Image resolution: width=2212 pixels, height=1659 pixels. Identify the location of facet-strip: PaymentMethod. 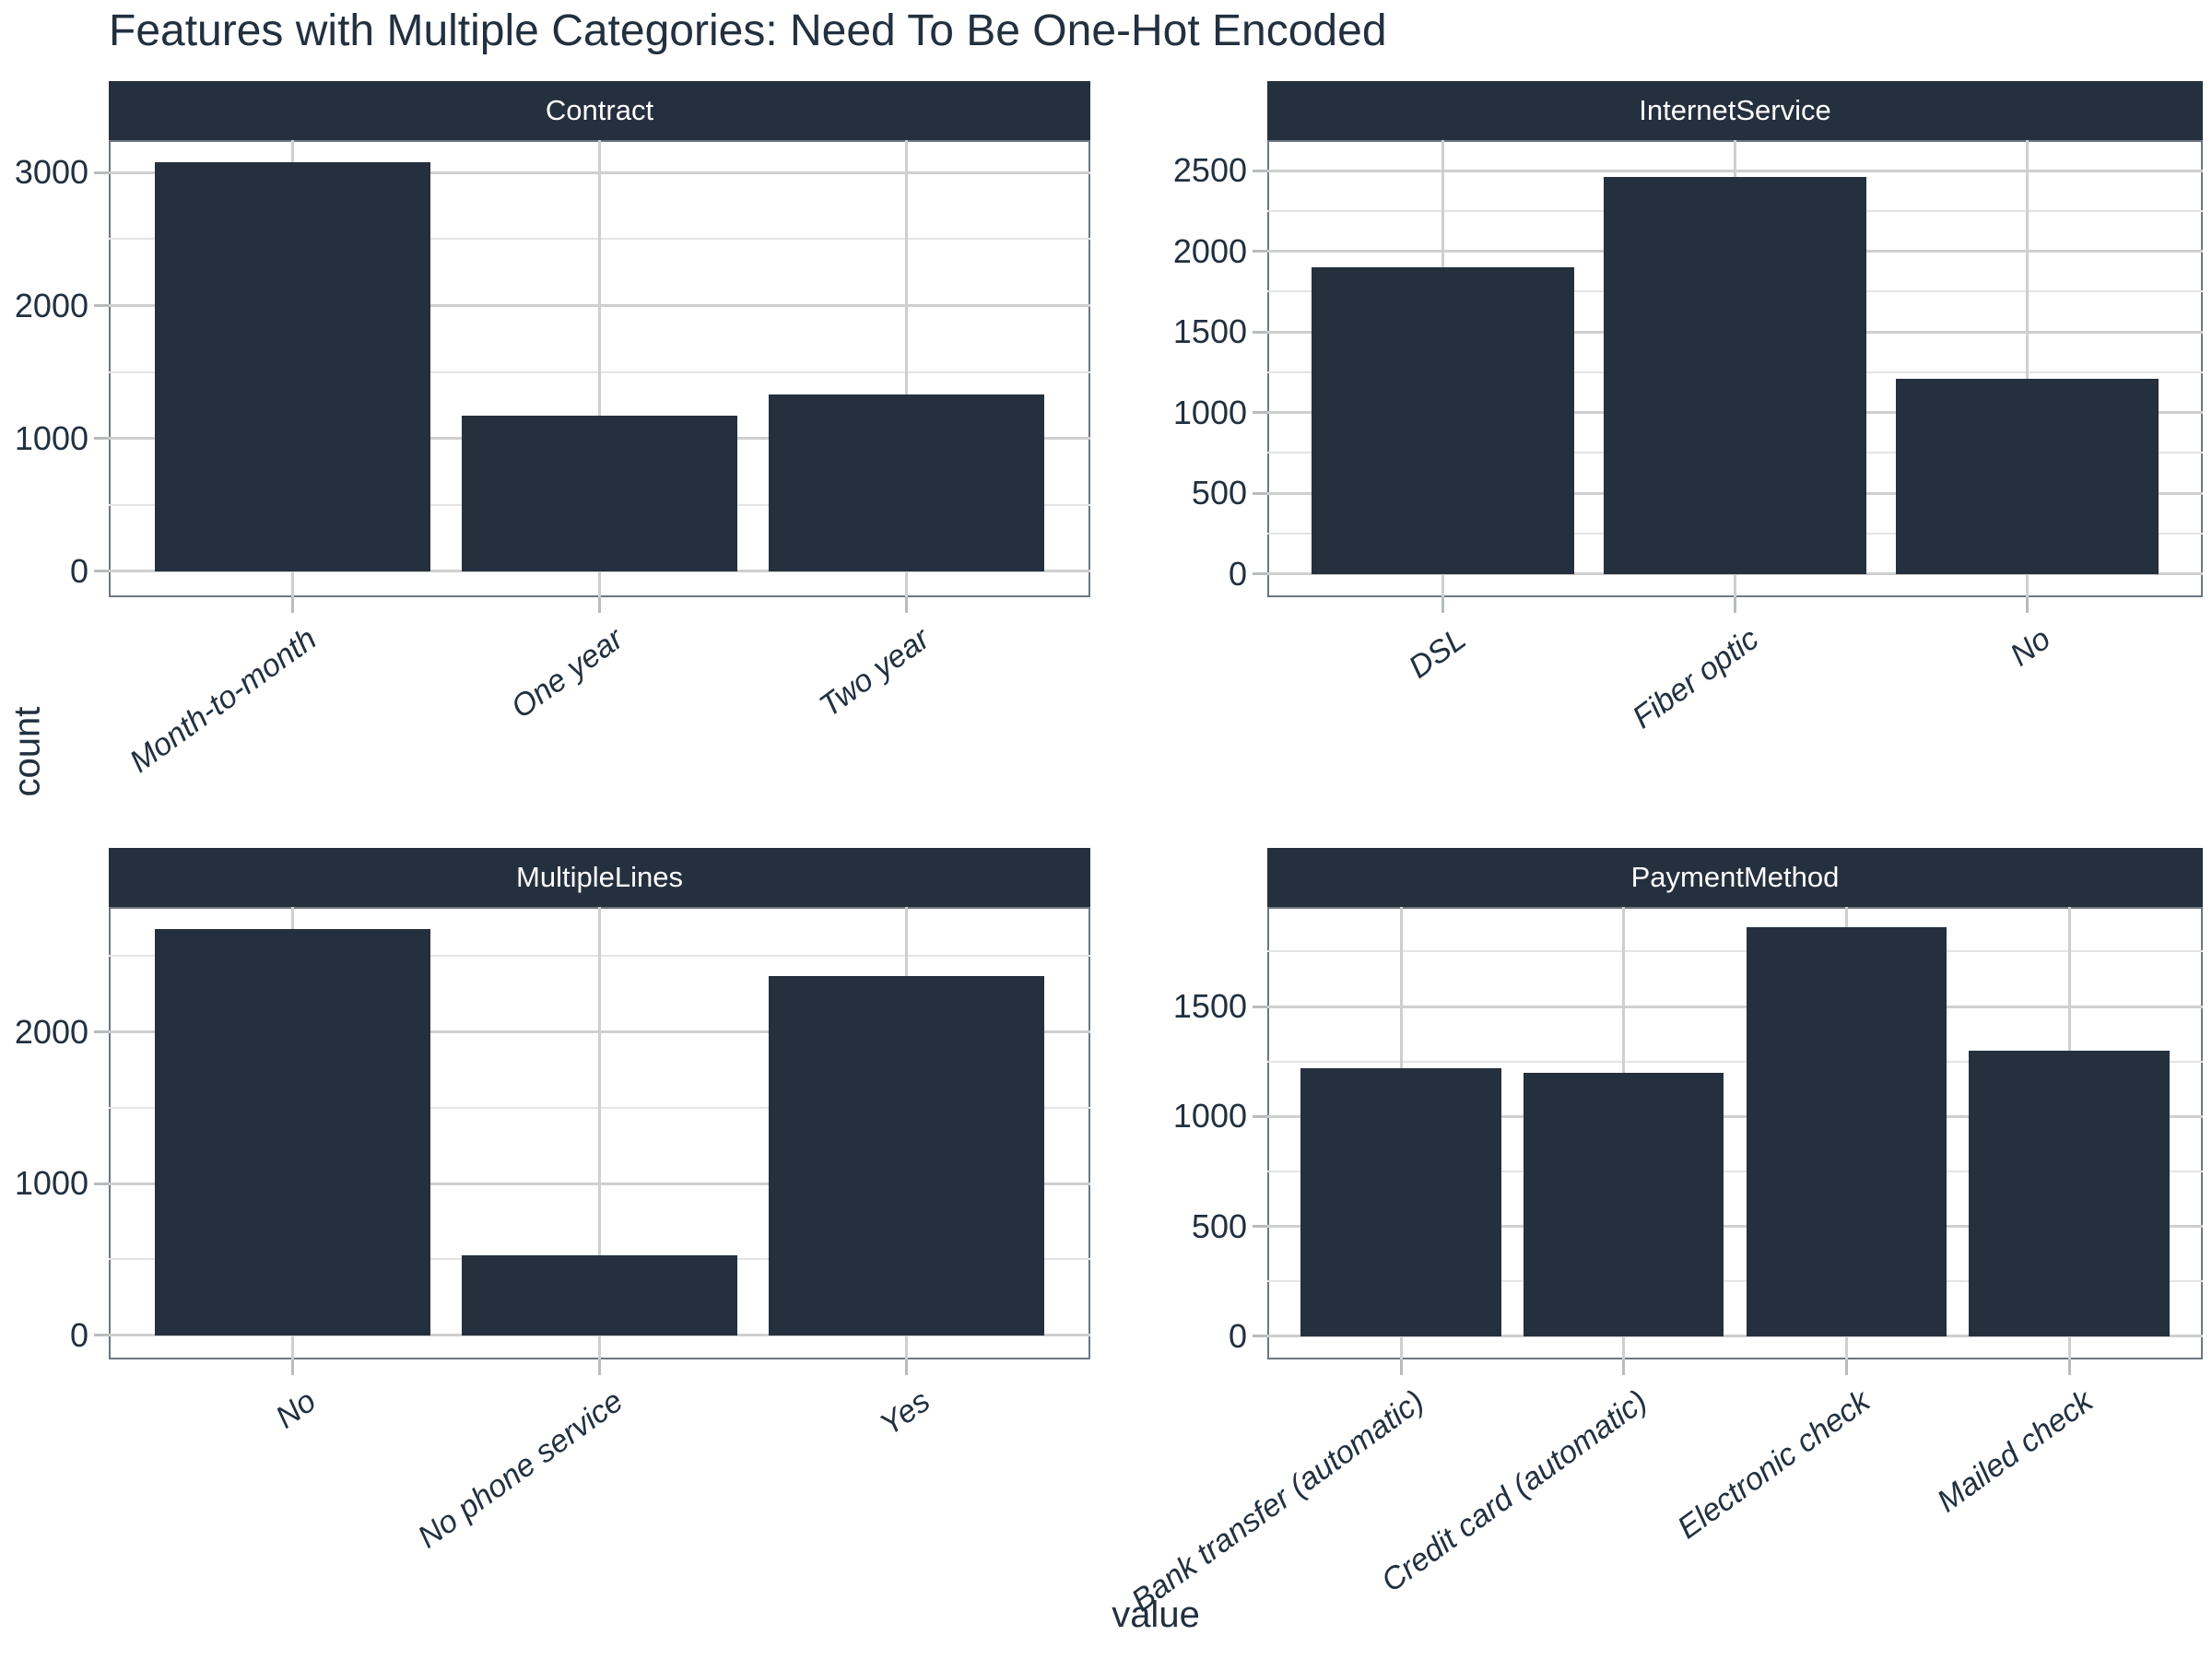
(1735, 877).